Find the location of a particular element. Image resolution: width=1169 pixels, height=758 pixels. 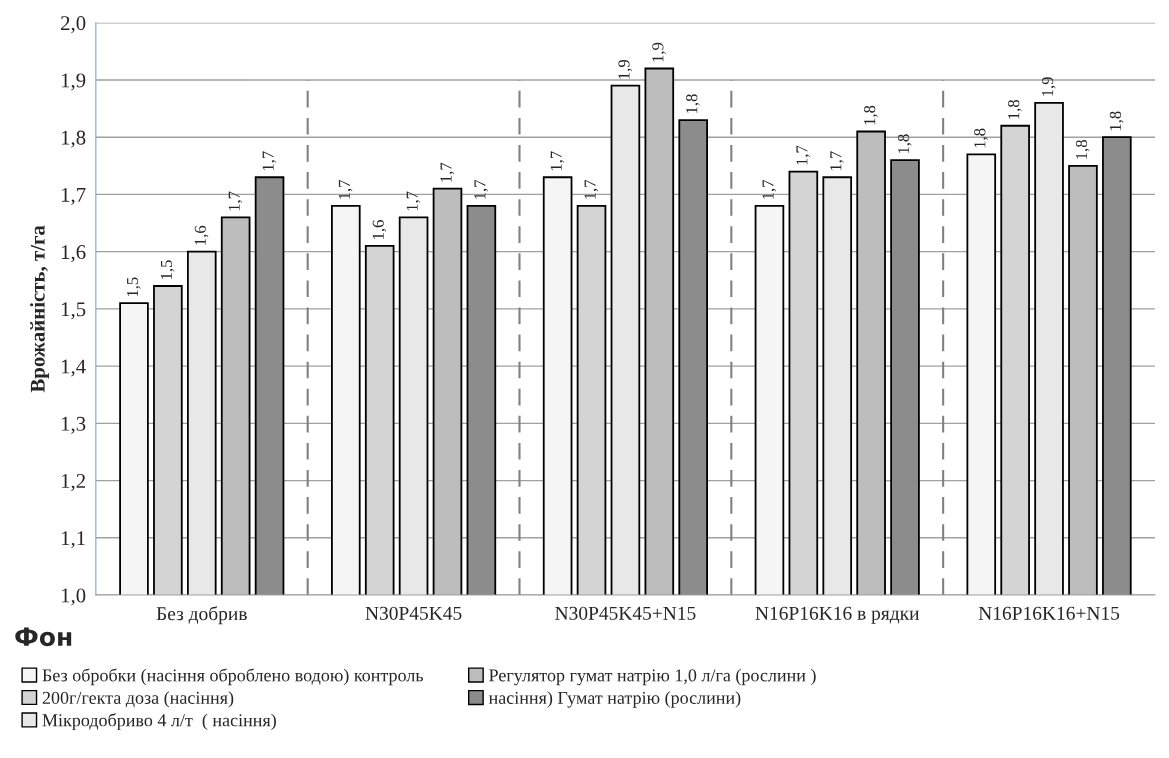

y-tick-label: 1,0 is located at coordinates (73, 597).